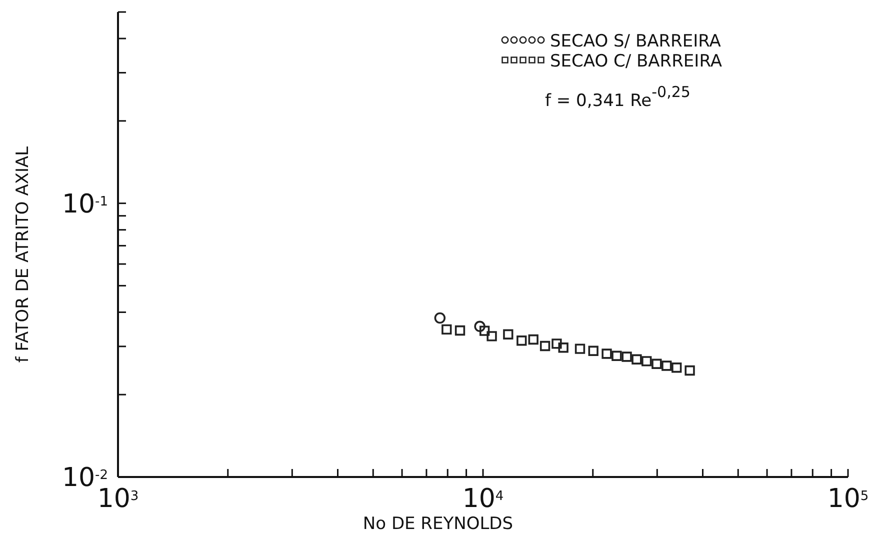 Image resolution: width=876 pixels, height=537 pixels. What do you see at coordinates (483, 499) in the screenshot?
I see `x-tick-label: 10$^{4}$` at bounding box center [483, 499].